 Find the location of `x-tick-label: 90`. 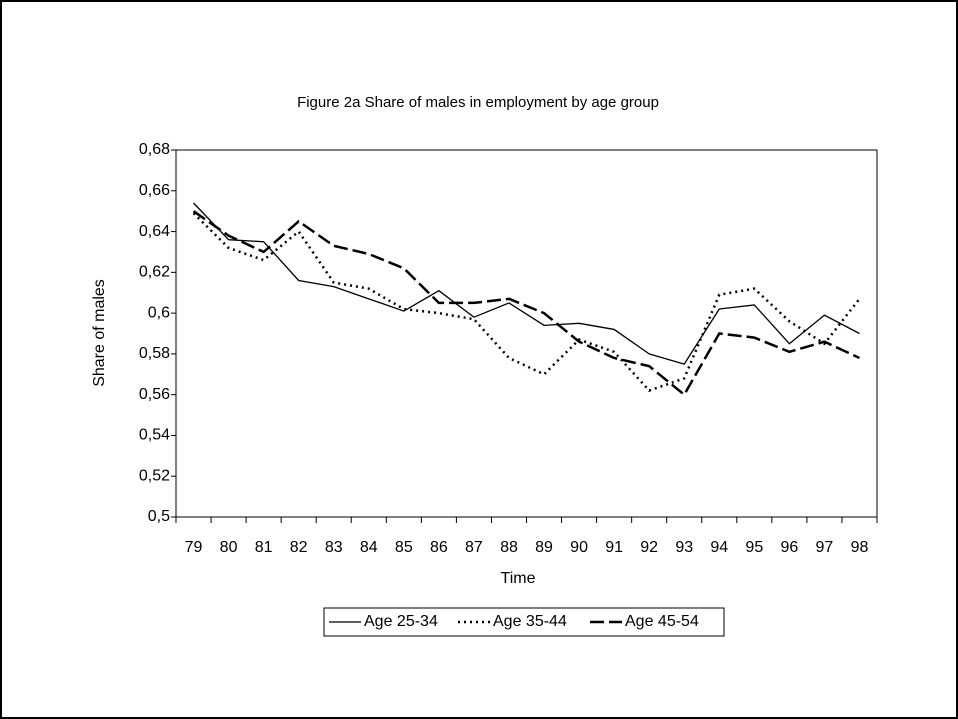

x-tick-label: 90 is located at coordinates (579, 547).